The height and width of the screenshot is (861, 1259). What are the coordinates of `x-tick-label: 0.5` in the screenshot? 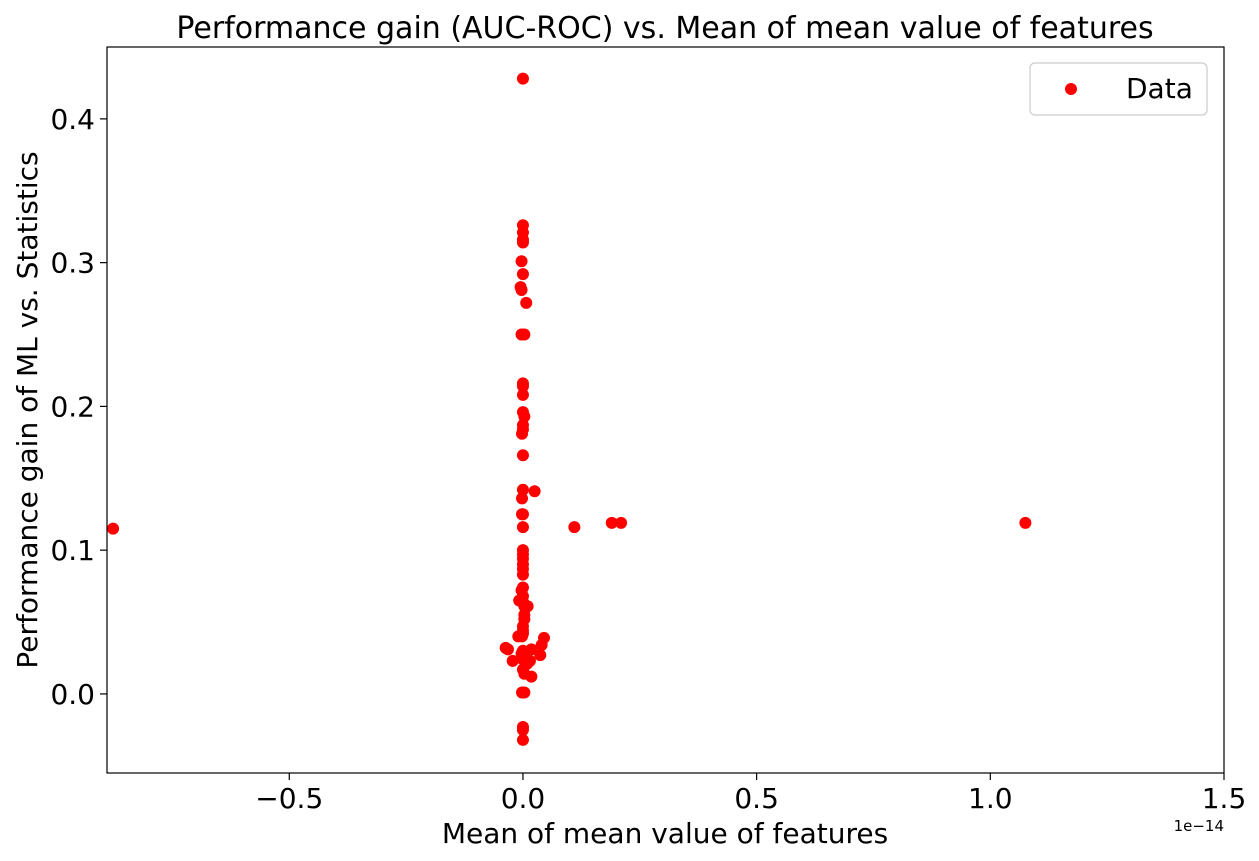 It's located at (756, 798).